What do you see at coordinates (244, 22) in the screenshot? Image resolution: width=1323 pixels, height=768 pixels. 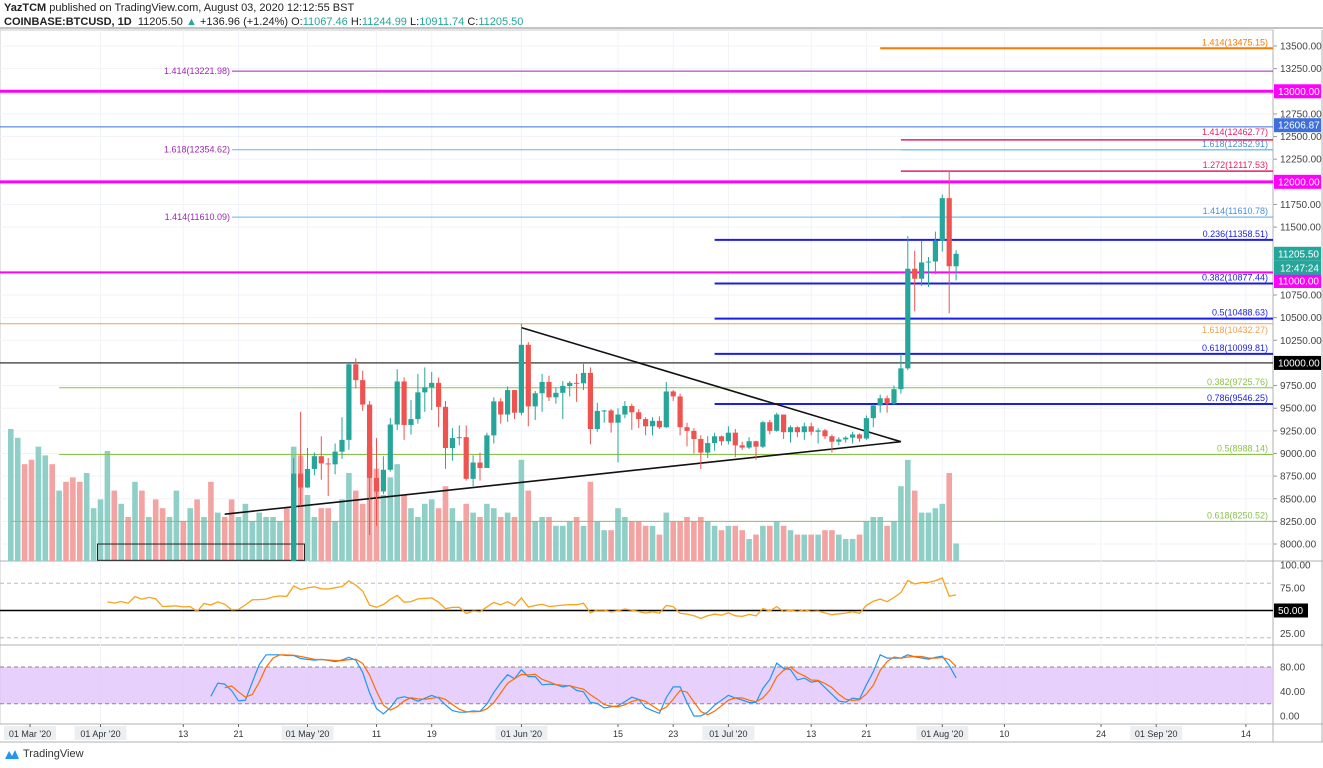 I see `price-change: +136.96 (+1.24%)` at bounding box center [244, 22].